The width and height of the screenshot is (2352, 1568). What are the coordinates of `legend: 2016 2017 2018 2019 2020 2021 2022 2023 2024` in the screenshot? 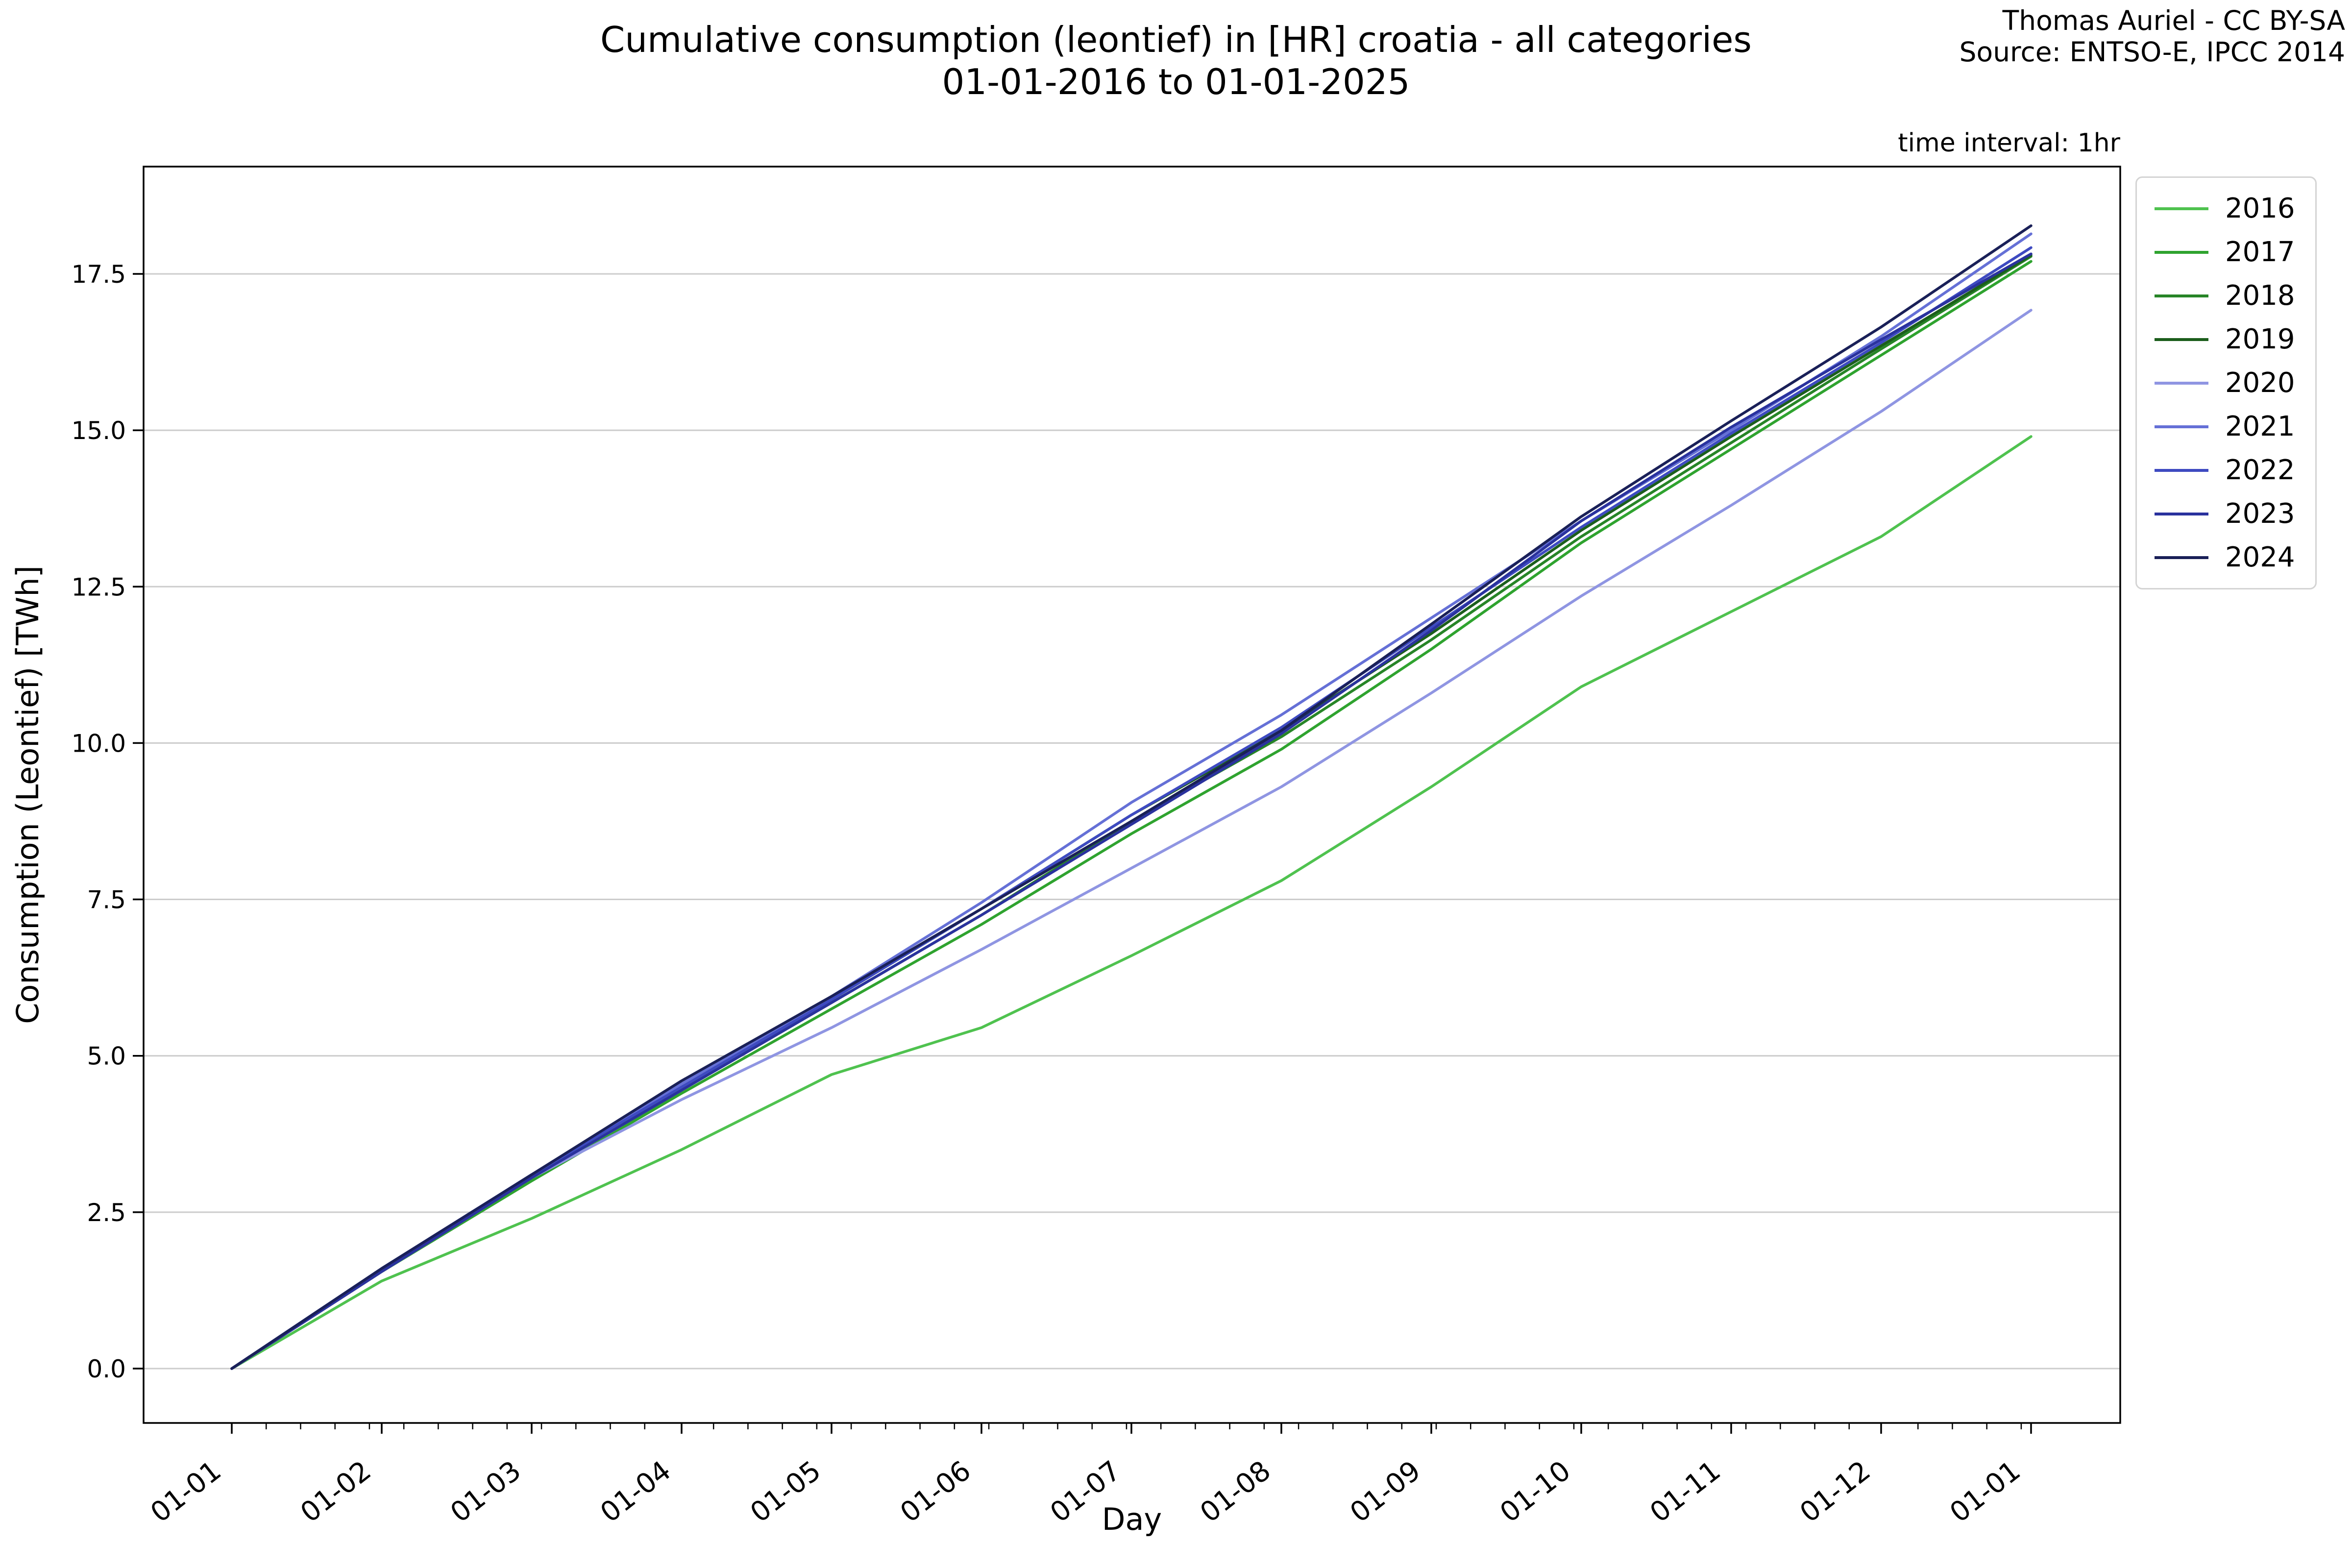 It's located at (2226, 382).